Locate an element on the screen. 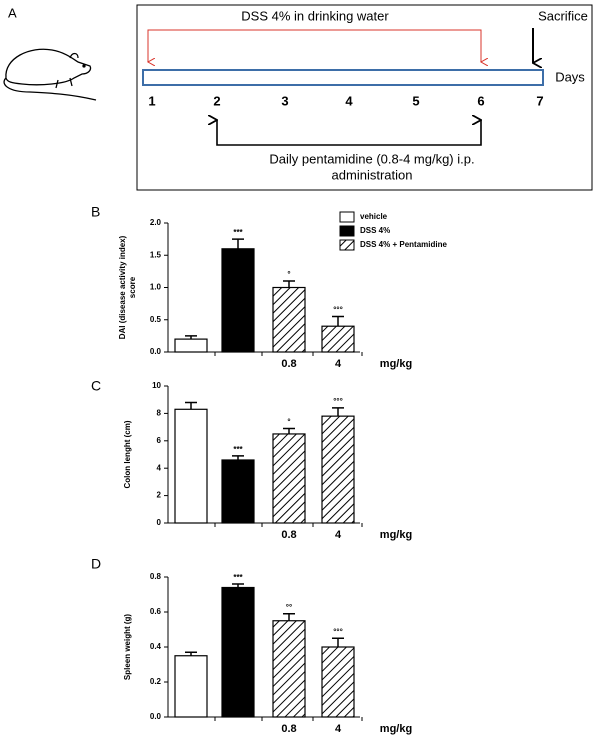 The image size is (600, 739). y-tick-label: 0 is located at coordinates (159, 522).